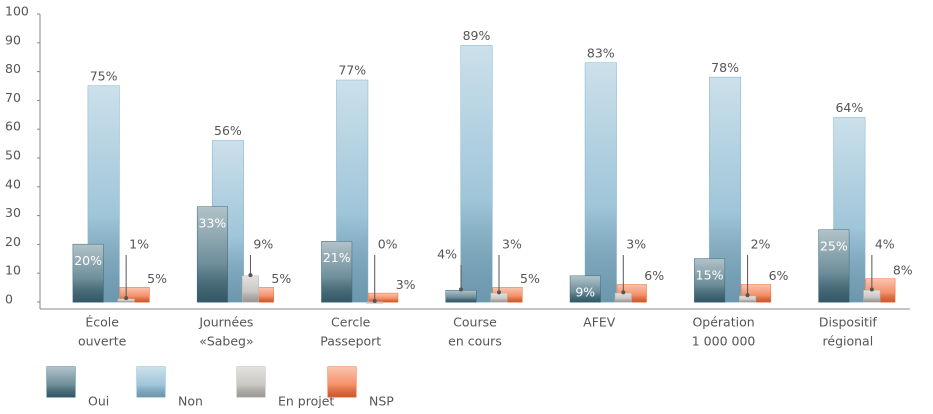 The image size is (933, 414). Describe the element at coordinates (228, 130) in the screenshot. I see `value-label: 56%` at that location.